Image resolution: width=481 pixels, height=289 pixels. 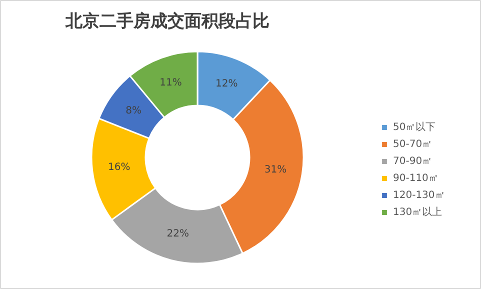 What do you see at coordinates (177, 234) in the screenshot?
I see `data-label: 22%` at bounding box center [177, 234].